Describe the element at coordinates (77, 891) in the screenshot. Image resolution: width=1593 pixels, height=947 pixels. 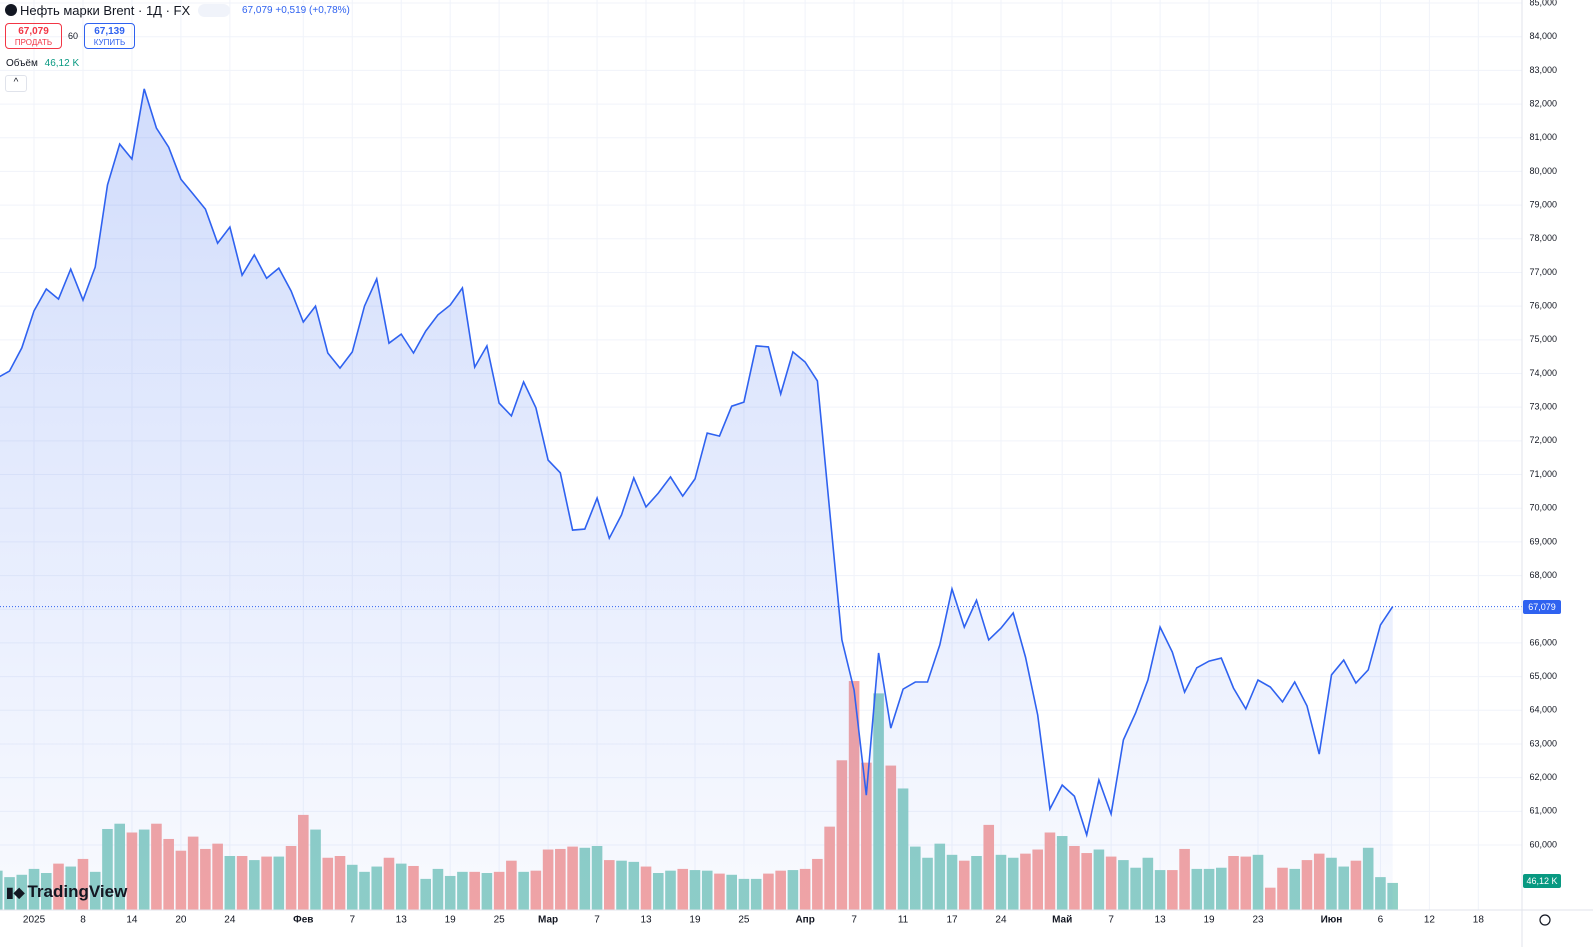
I see `logo-text: TradingView` at that location.